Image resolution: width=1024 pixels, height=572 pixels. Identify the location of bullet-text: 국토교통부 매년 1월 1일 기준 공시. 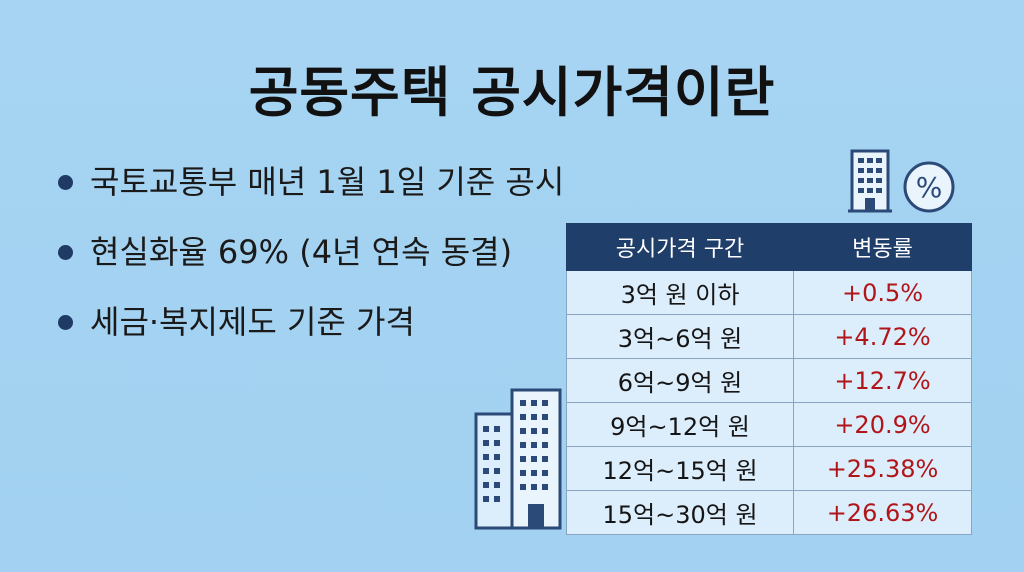
(327, 182).